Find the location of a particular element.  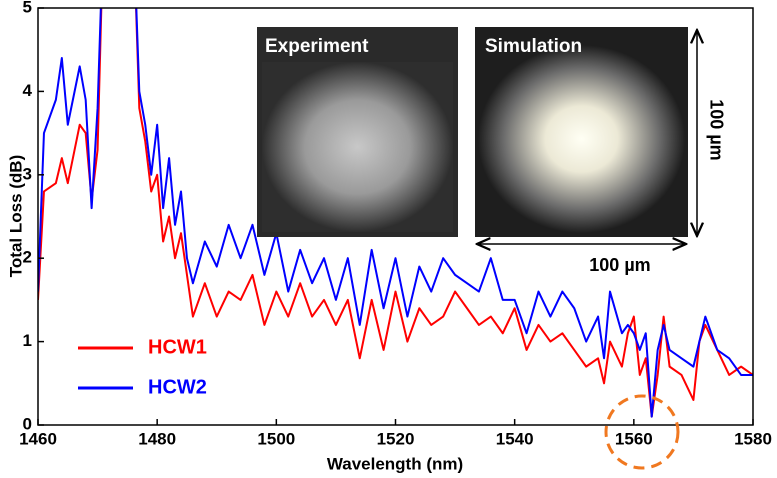

x-tick-label: 1540 is located at coordinates (515, 438).